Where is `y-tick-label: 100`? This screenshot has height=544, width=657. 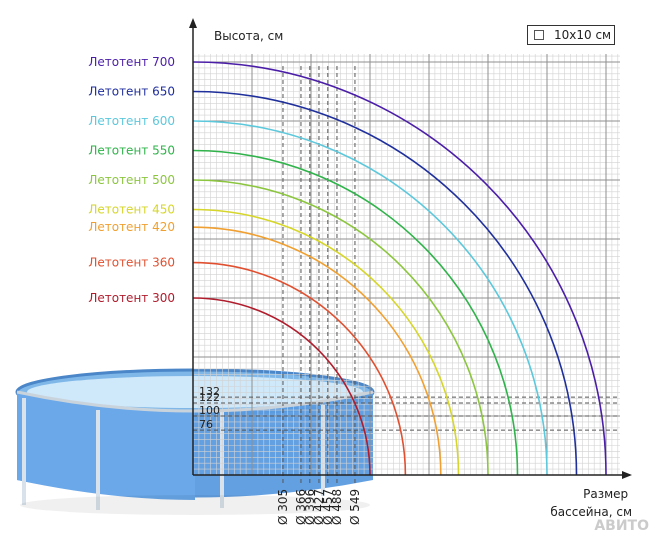
y-tick-label: 100 is located at coordinates (209, 410).